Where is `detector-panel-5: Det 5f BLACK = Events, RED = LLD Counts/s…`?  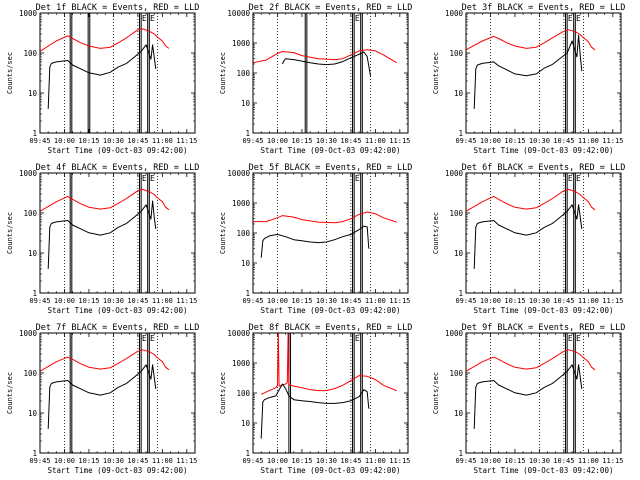
detector-panel-5: Det 5f BLACK = Events, RED = LLD Counts/s… is located at coordinates (315, 239).